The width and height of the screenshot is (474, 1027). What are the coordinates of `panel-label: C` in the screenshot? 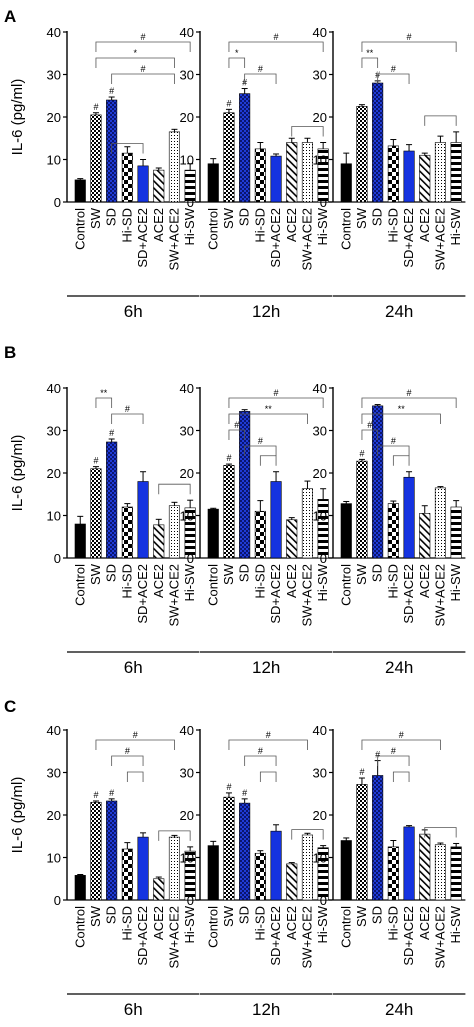 It's located at (10, 706).